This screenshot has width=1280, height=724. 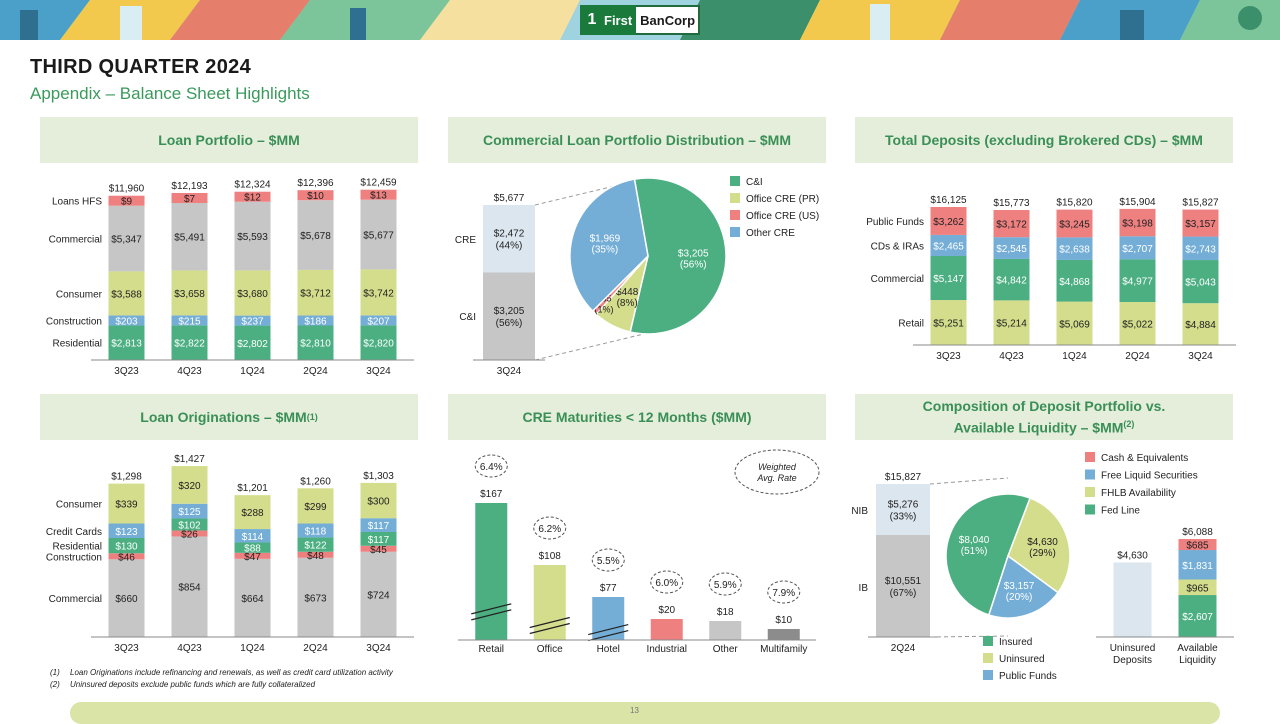 What do you see at coordinates (252, 342) in the screenshot?
I see `loan_portfolio-bar-residential-1q24` at bounding box center [252, 342].